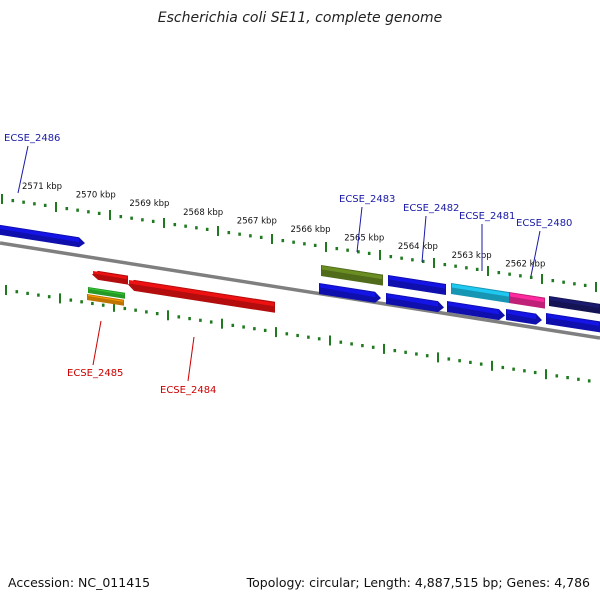  What do you see at coordinates (472, 256) in the screenshot?
I see `scale-label: 2563 kbp` at bounding box center [472, 256].